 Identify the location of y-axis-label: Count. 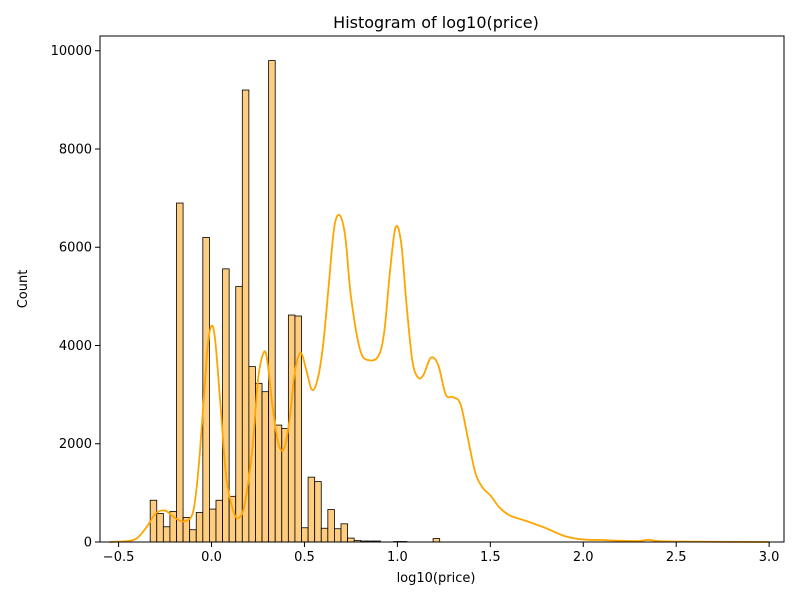
(23, 289).